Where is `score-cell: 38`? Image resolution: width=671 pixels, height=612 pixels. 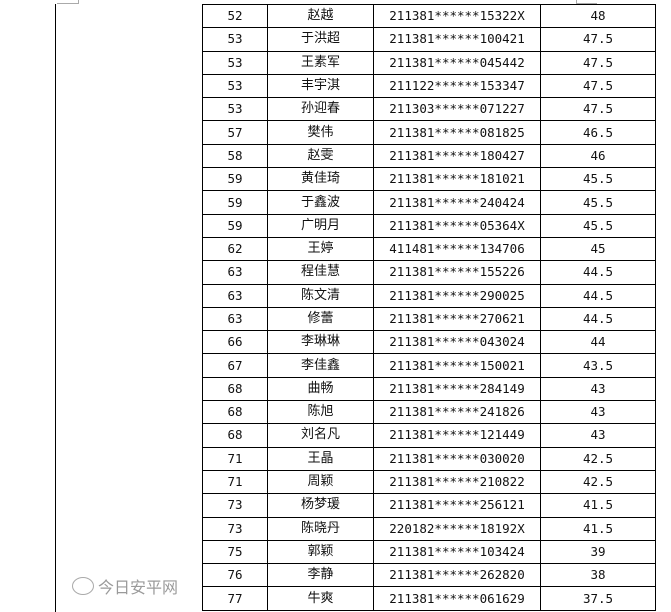
score-cell: 38 is located at coordinates (598, 575).